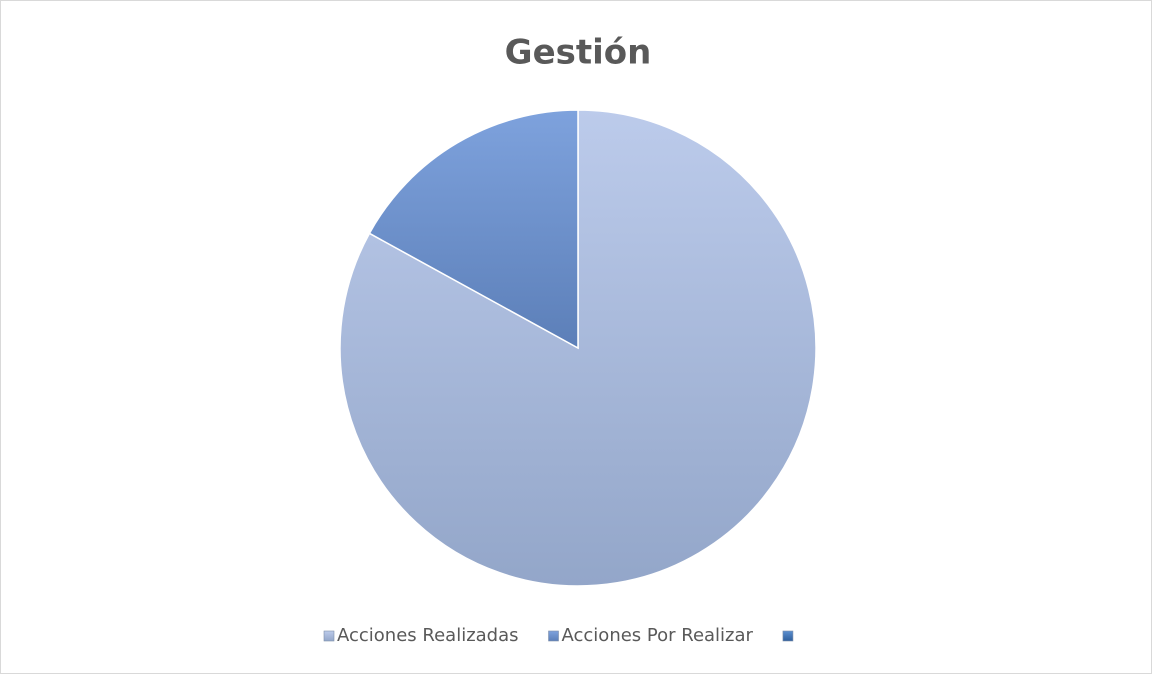 The image size is (1152, 674). Describe the element at coordinates (658, 635) in the screenshot. I see `legend-label: Acciones Por Realizar` at that location.